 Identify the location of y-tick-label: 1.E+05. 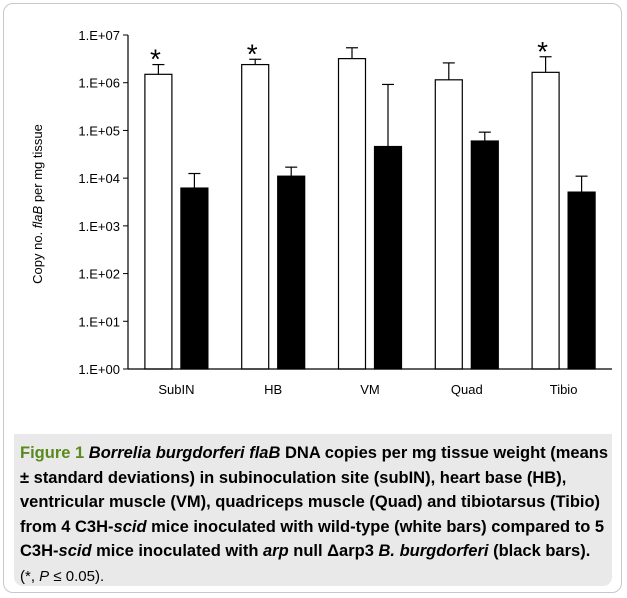
(99, 130).